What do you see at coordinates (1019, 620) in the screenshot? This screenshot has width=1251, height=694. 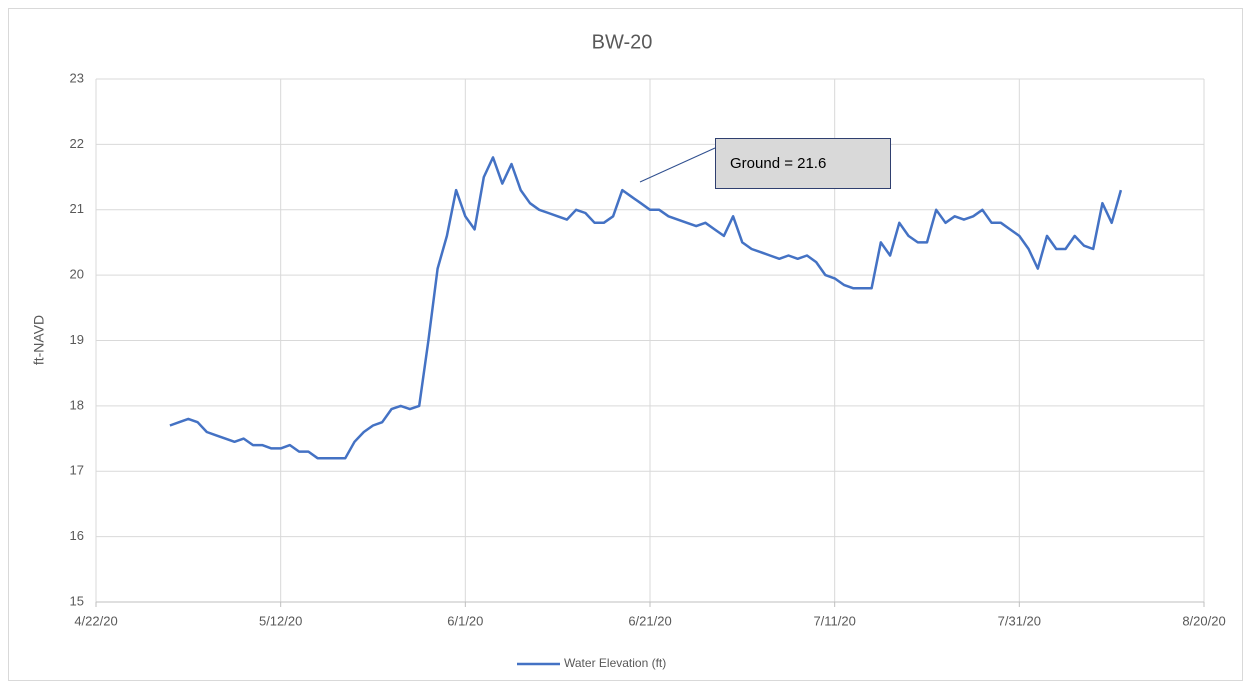 I see `x-tick-label: 7/31/20` at bounding box center [1019, 620].